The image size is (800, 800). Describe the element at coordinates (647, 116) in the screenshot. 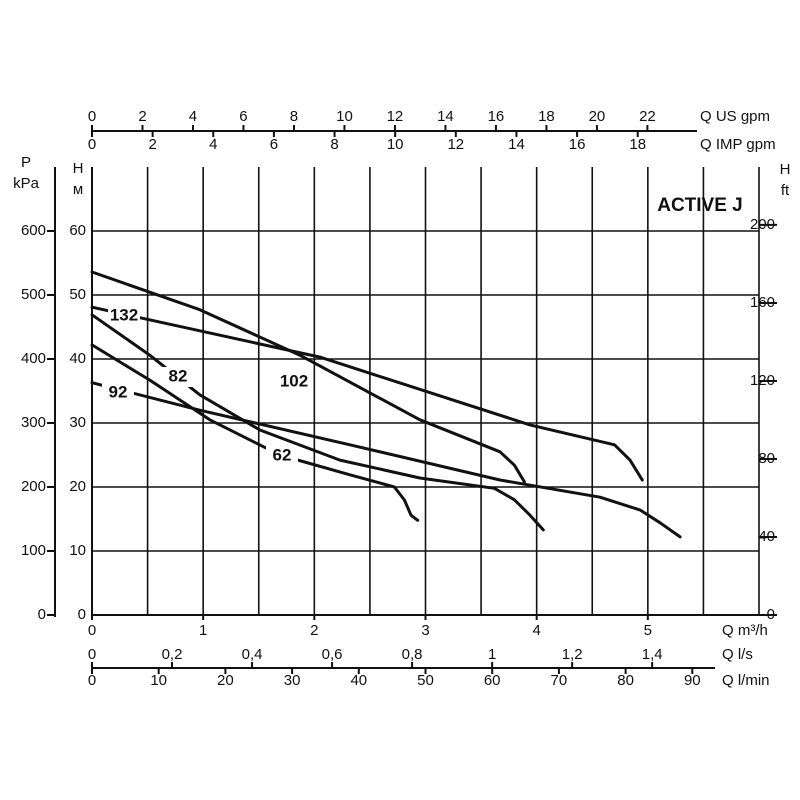

I see `top-tick-label: 22` at that location.